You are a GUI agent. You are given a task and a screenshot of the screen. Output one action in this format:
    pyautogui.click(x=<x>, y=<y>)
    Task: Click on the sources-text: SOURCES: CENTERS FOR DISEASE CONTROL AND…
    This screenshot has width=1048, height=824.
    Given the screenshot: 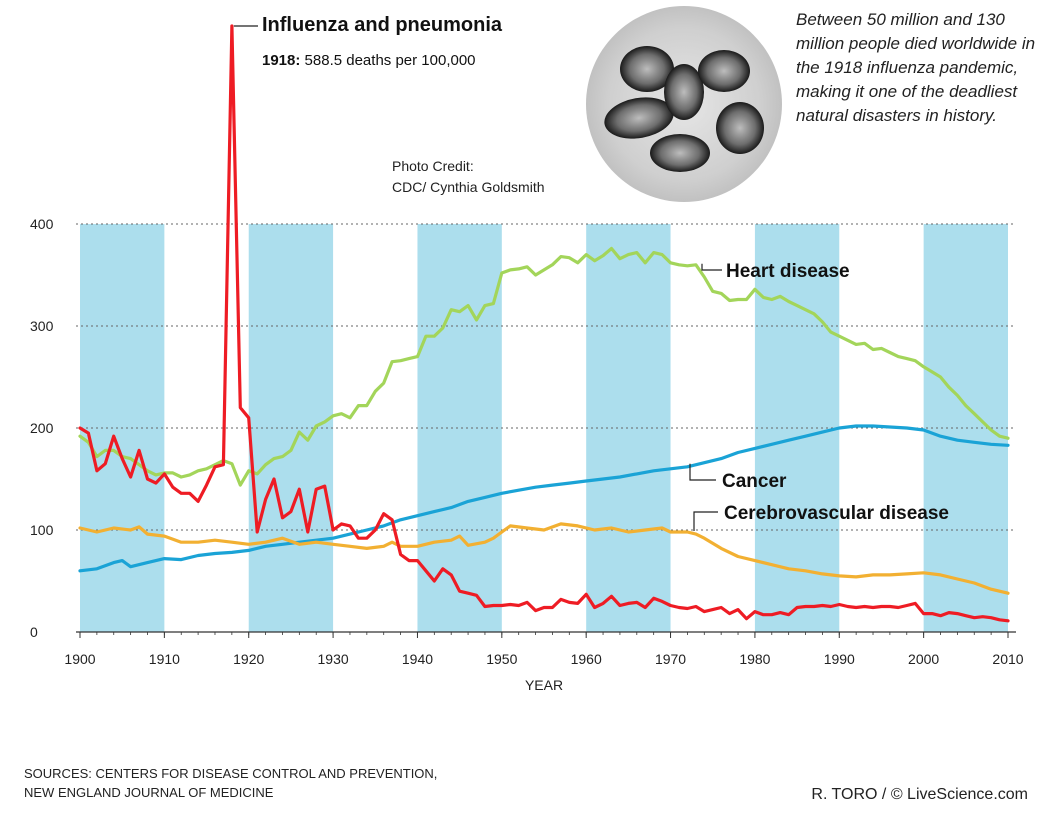 What is the action you would take?
    pyautogui.click(x=231, y=783)
    